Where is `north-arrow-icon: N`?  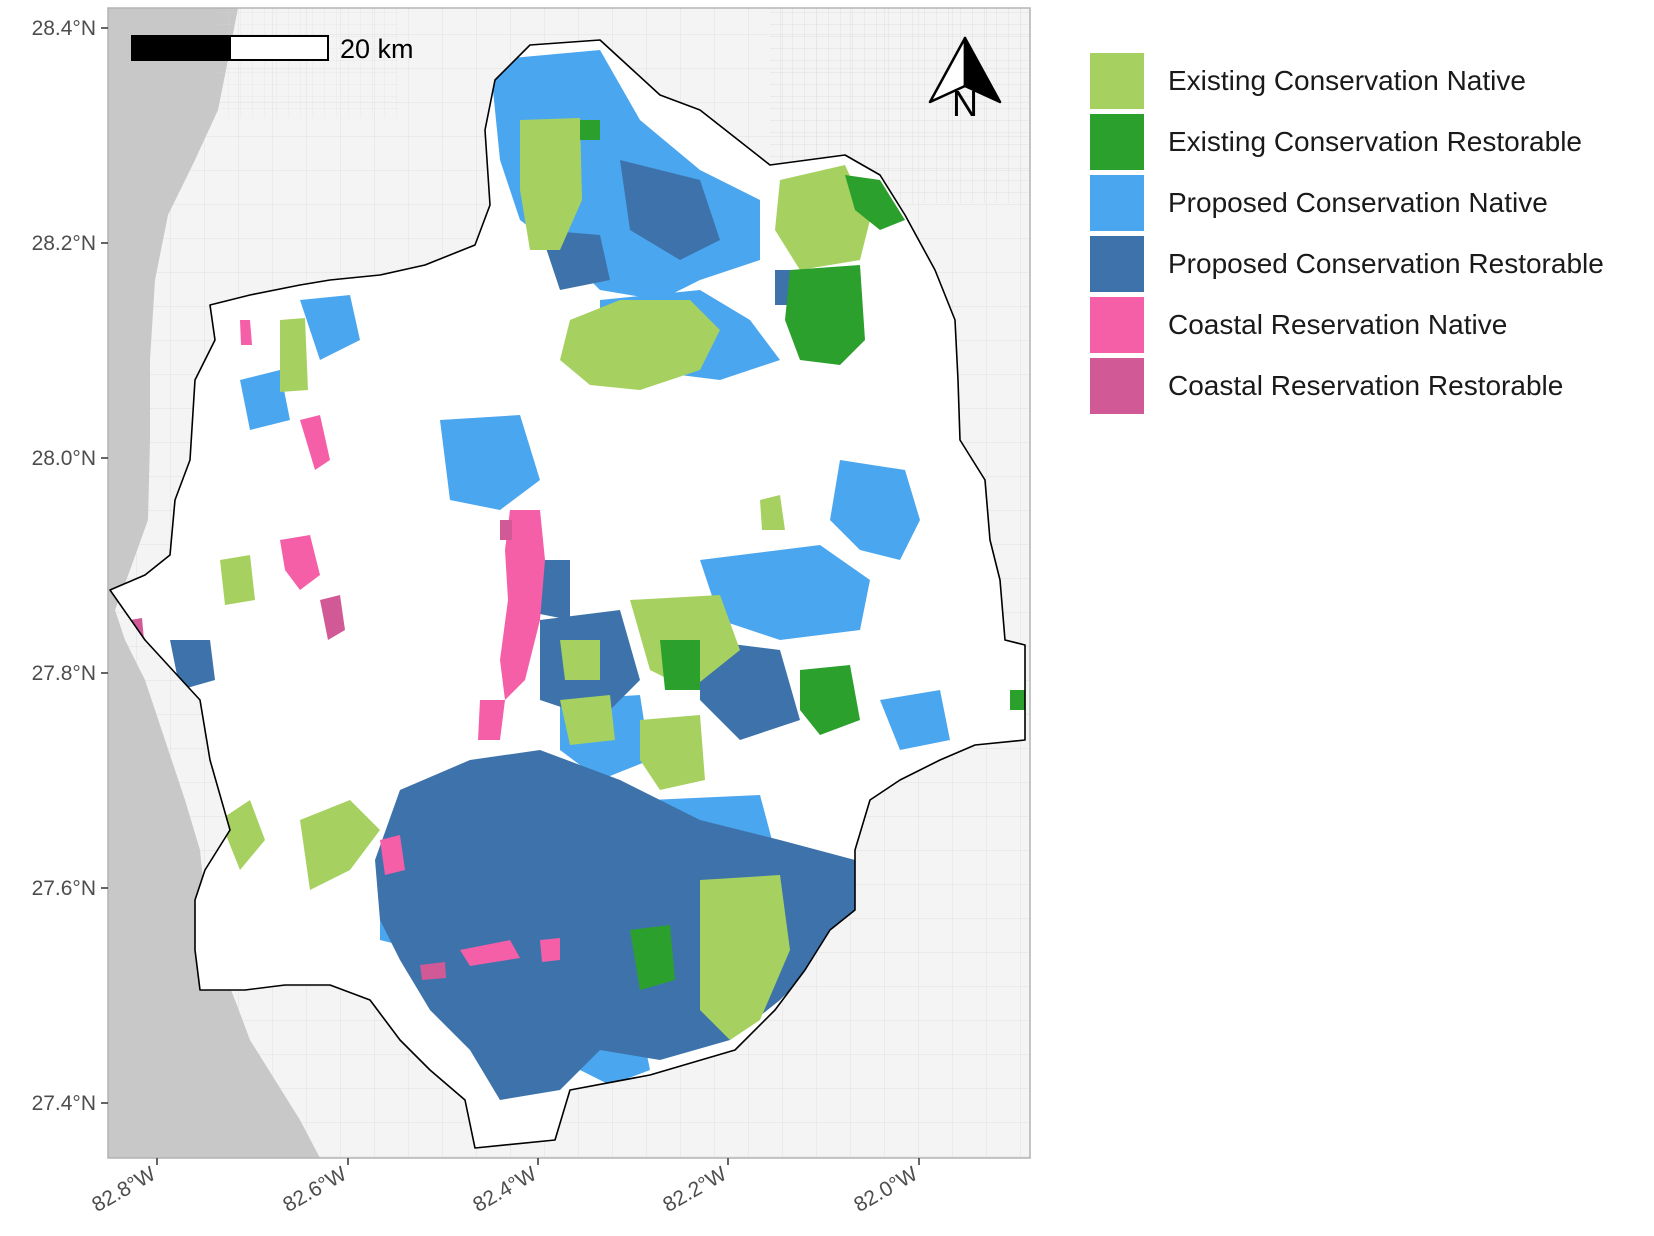 north-arrow-icon: N is located at coordinates (965, 80).